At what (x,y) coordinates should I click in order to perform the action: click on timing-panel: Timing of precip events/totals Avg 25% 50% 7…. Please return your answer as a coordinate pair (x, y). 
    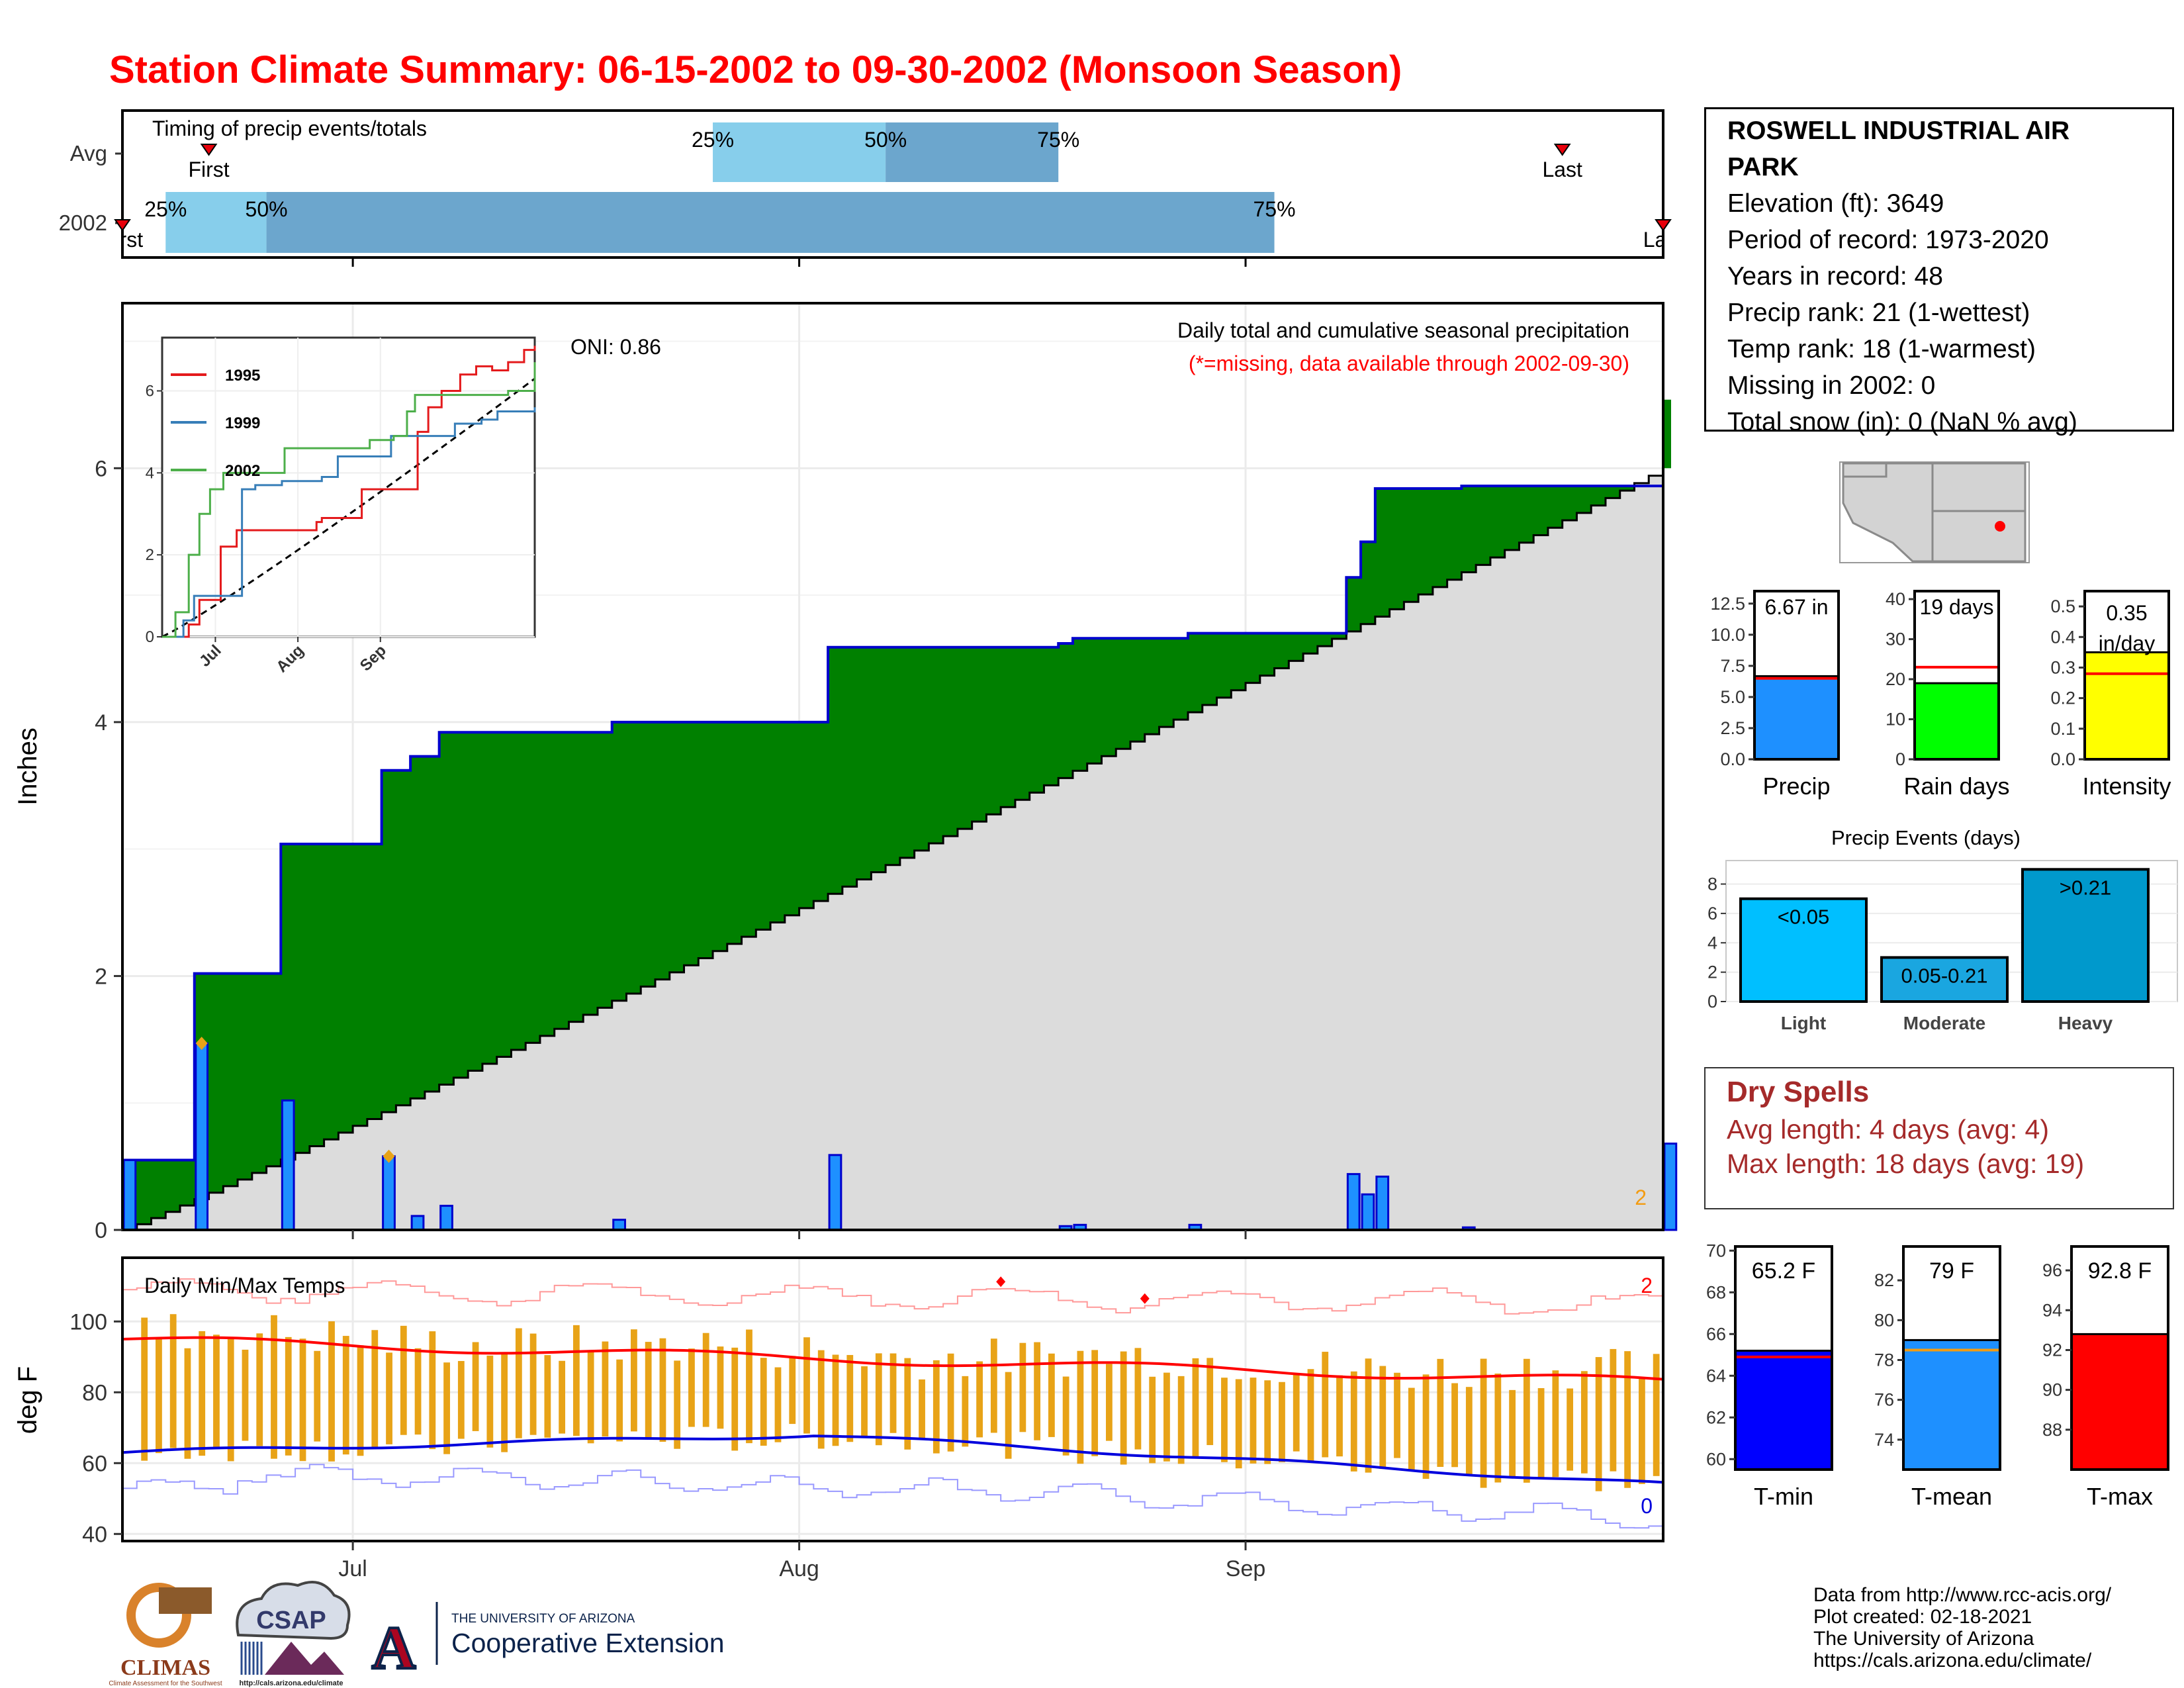
    Looking at the image, I should click on (866, 188).